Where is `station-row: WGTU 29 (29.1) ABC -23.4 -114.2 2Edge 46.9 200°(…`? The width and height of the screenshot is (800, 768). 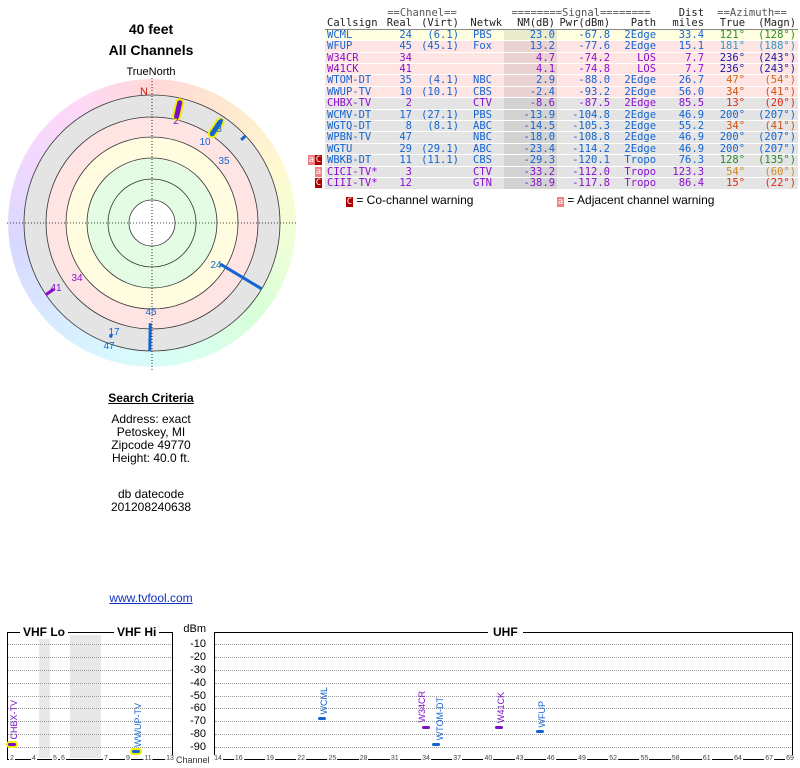
station-row: WGTU 29 (29.1) ABC -23.4 -114.2 2Edge 46.9 200°(… is located at coordinates (562, 149).